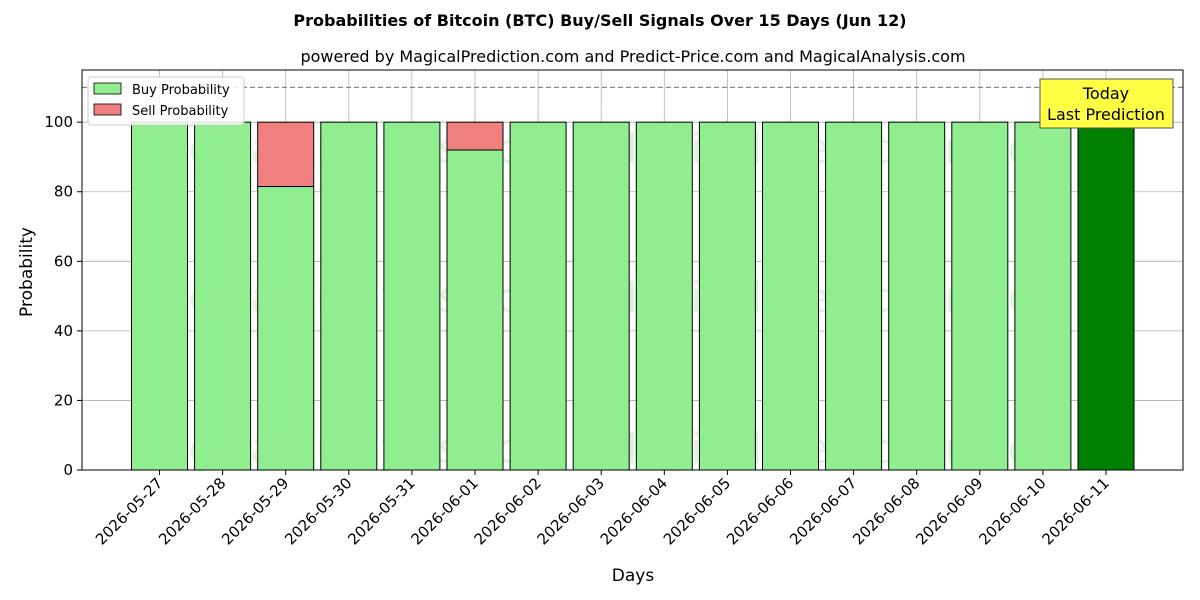 This screenshot has width=1200, height=600. Describe the element at coordinates (1105, 93) in the screenshot. I see `annotation-line-1: Today` at that location.